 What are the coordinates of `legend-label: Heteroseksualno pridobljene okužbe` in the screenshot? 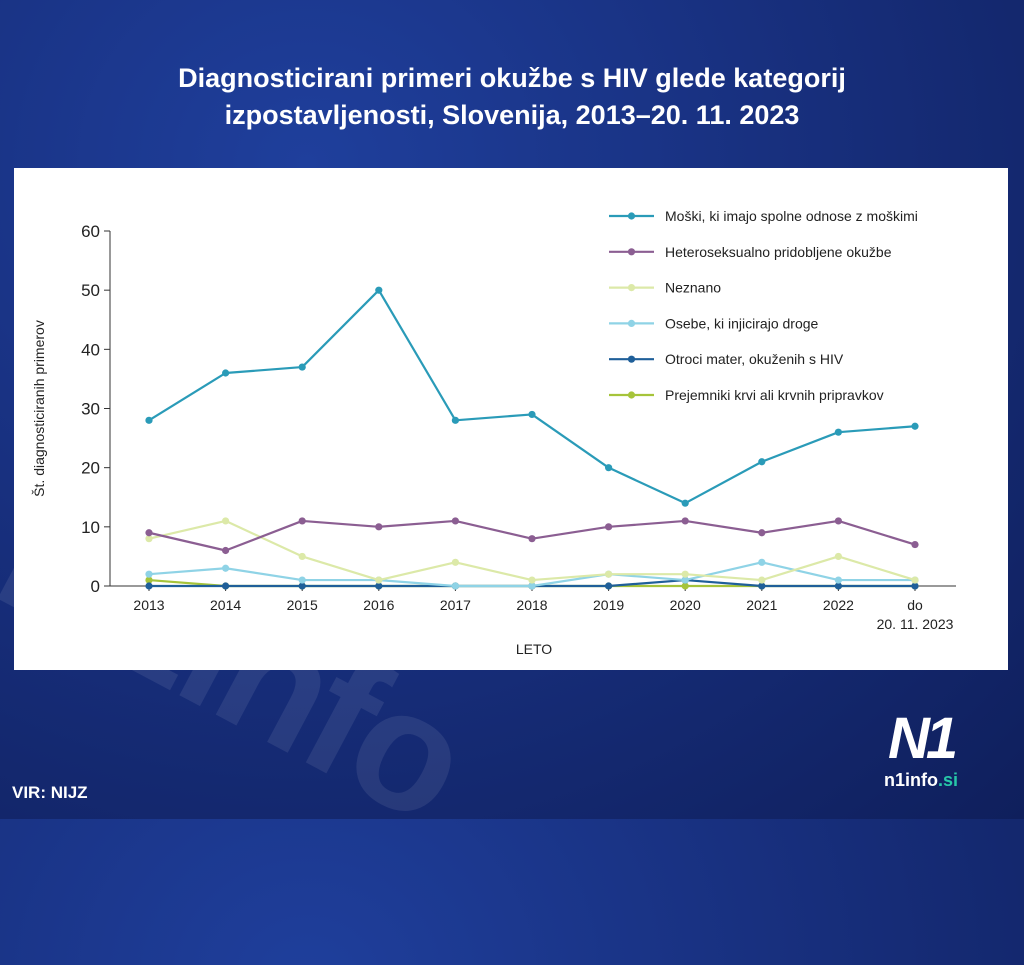 It's located at (778, 252).